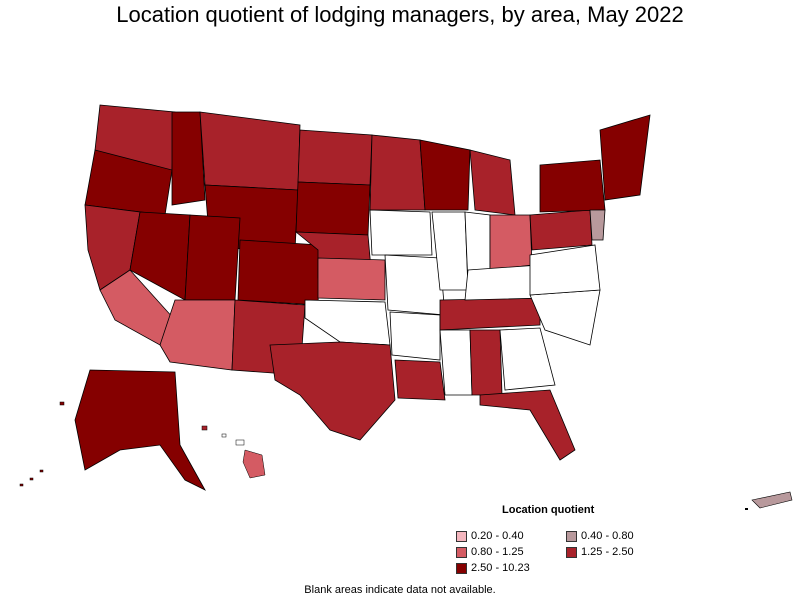 This screenshot has height=600, width=800. I want to click on region-texas, so click(332, 391).